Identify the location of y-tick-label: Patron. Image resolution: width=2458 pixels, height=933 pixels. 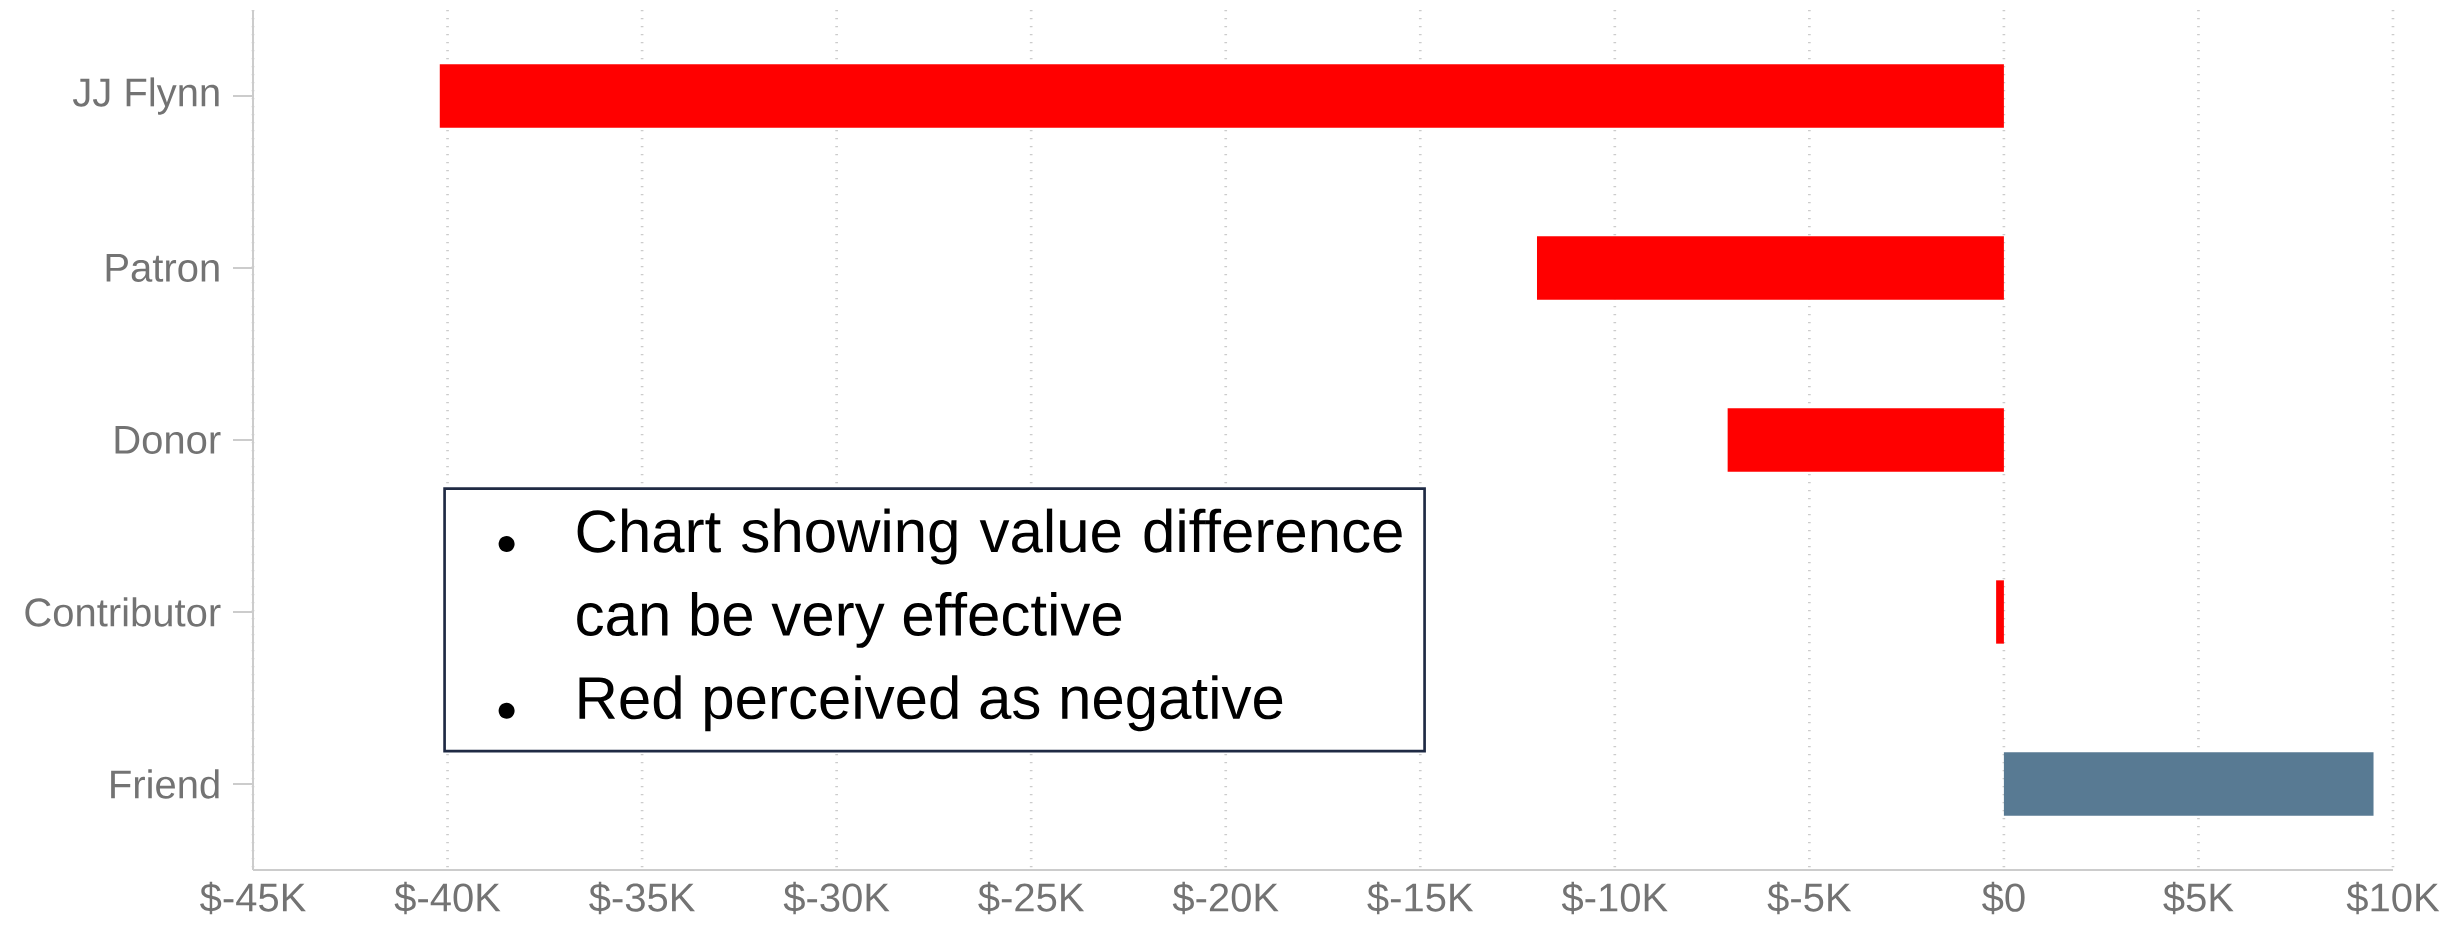
(162, 268).